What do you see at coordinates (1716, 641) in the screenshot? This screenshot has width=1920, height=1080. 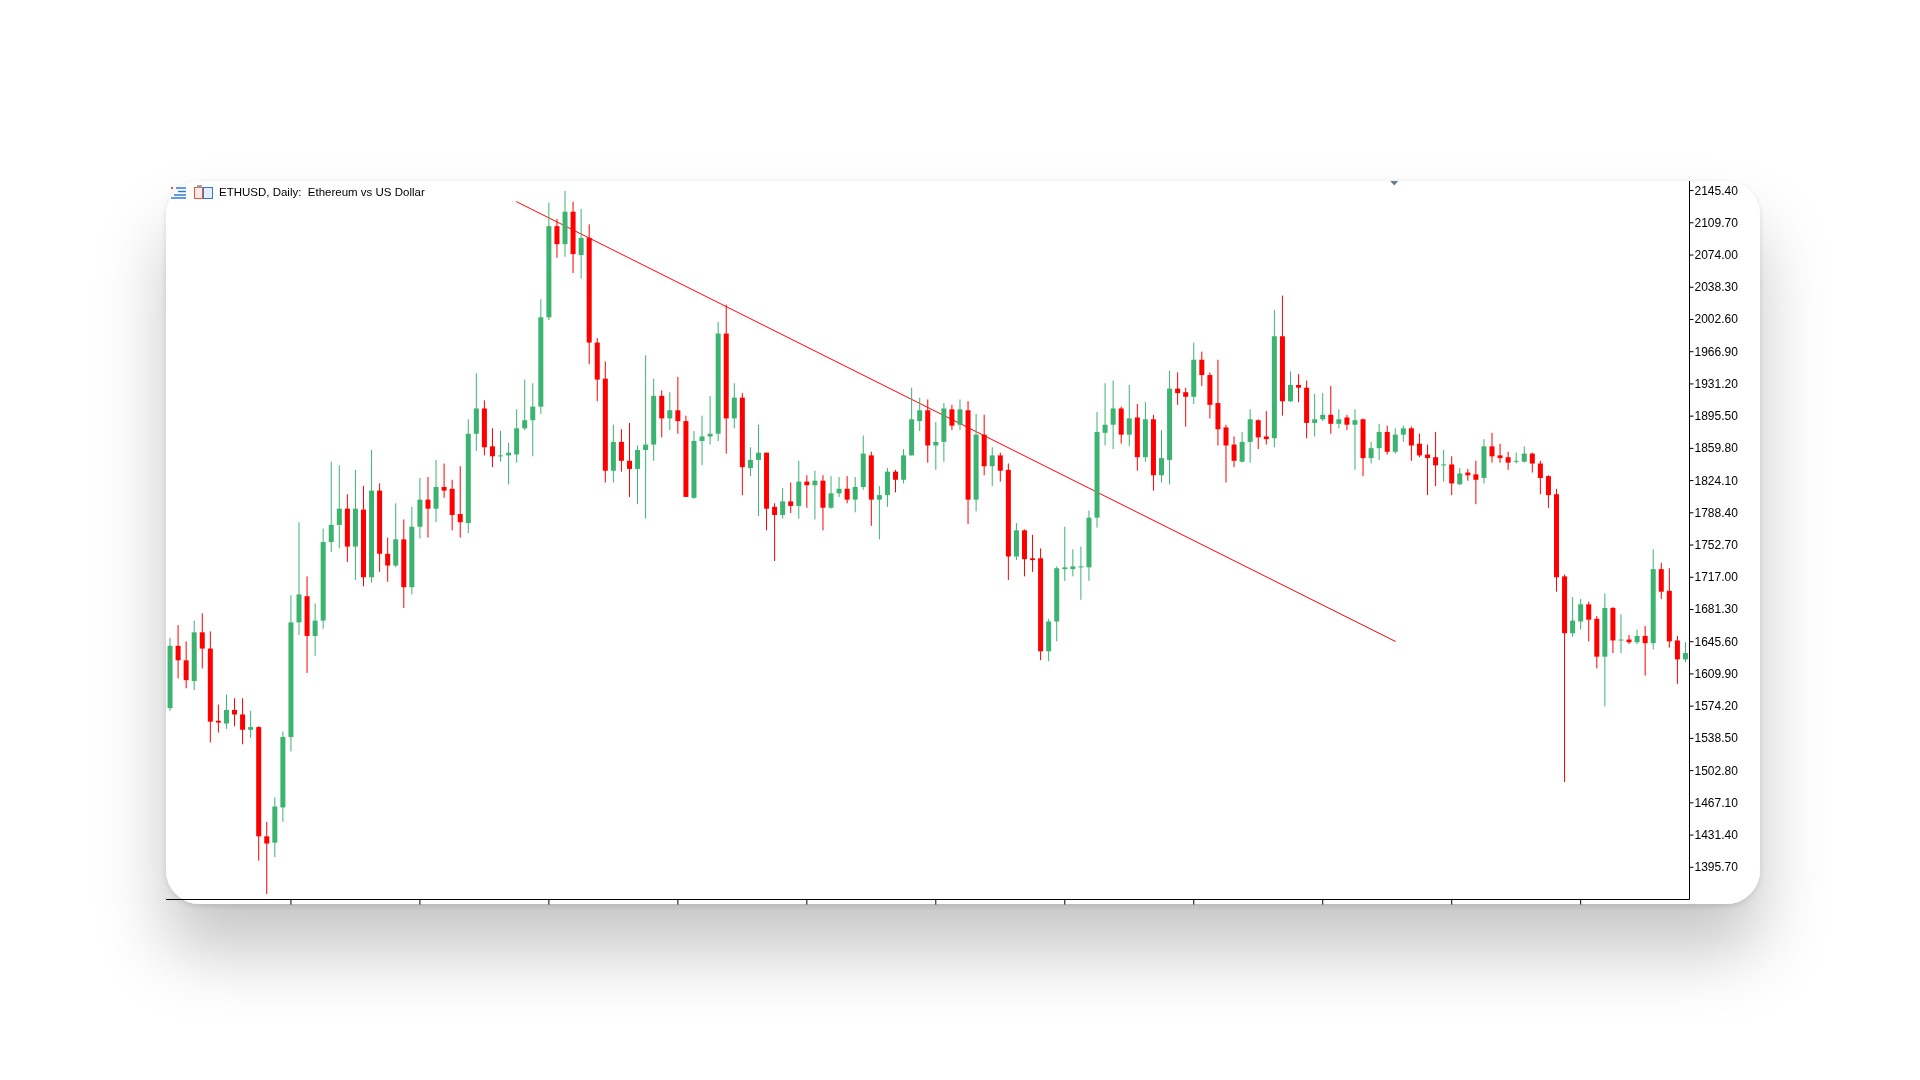 I see `y-tick-label: 1645.60` at bounding box center [1716, 641].